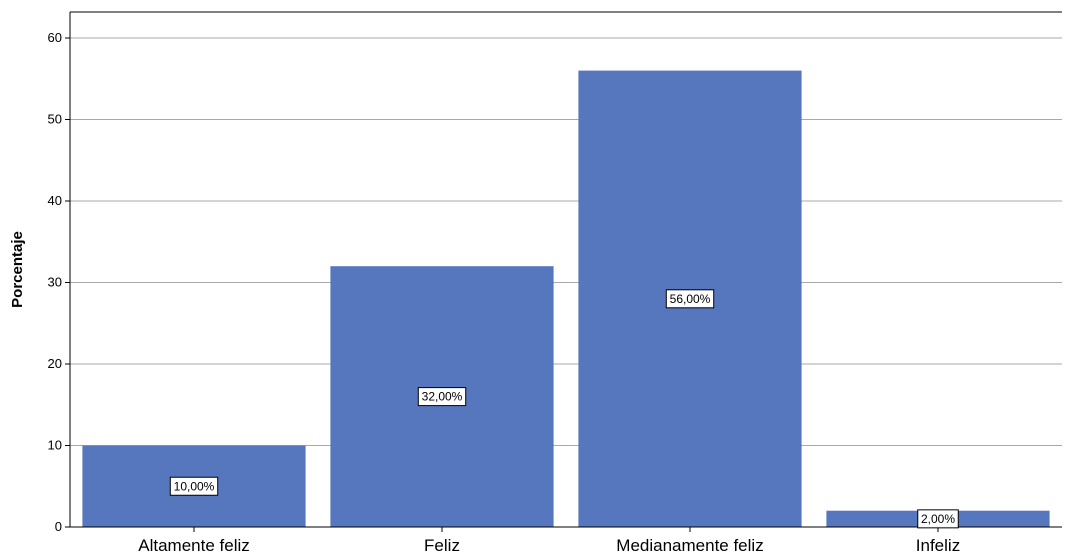  I want to click on data-label: 10,00%, so click(194, 486).